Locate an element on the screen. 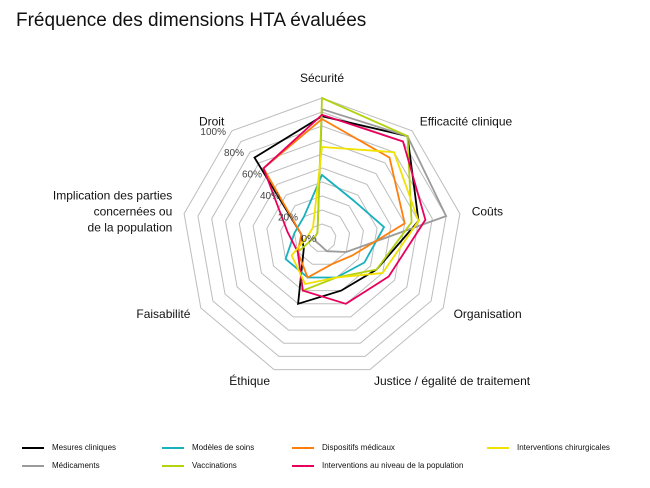  radial-tick-label: 20% is located at coordinates (288, 218).